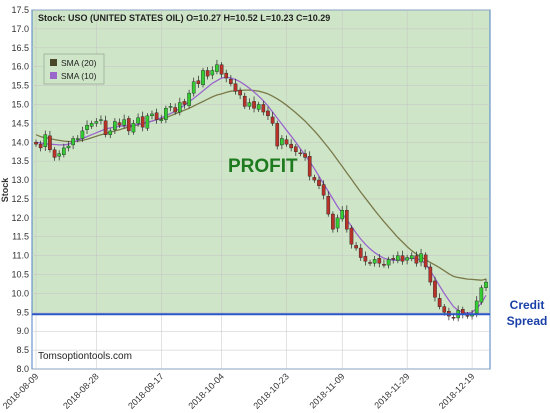 Image resolution: width=550 pixels, height=413 pixels. Describe the element at coordinates (20, 275) in the screenshot. I see `y-tick-label: 10.5` at that location.